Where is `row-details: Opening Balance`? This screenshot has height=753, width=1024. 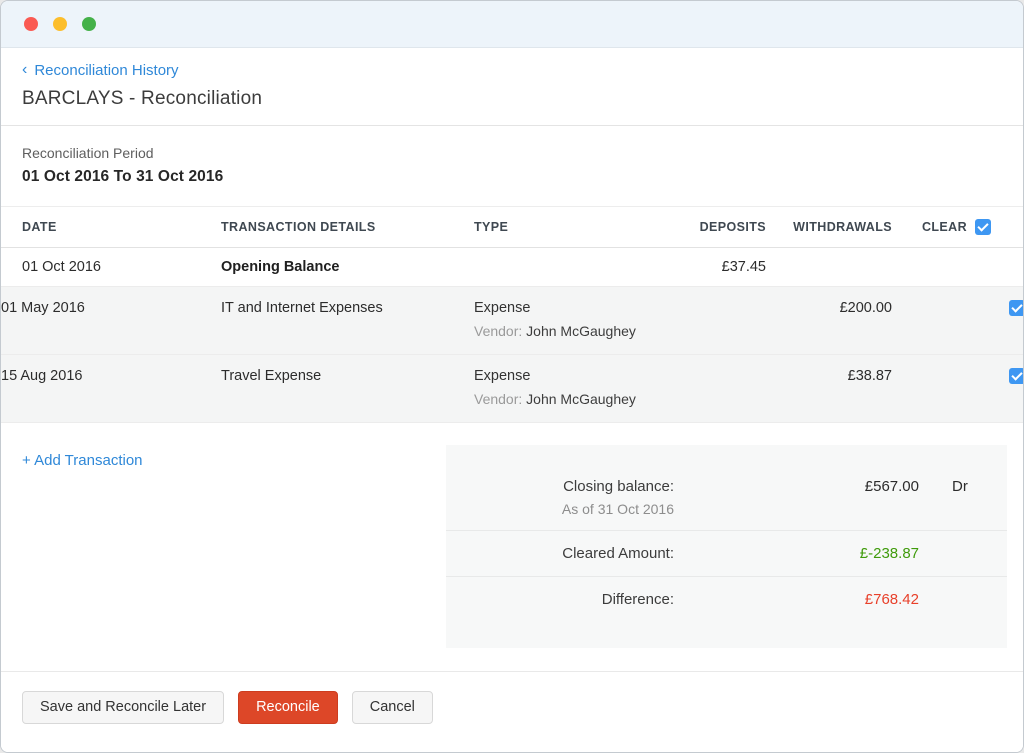
row-details: Opening Balance is located at coordinates (280, 267).